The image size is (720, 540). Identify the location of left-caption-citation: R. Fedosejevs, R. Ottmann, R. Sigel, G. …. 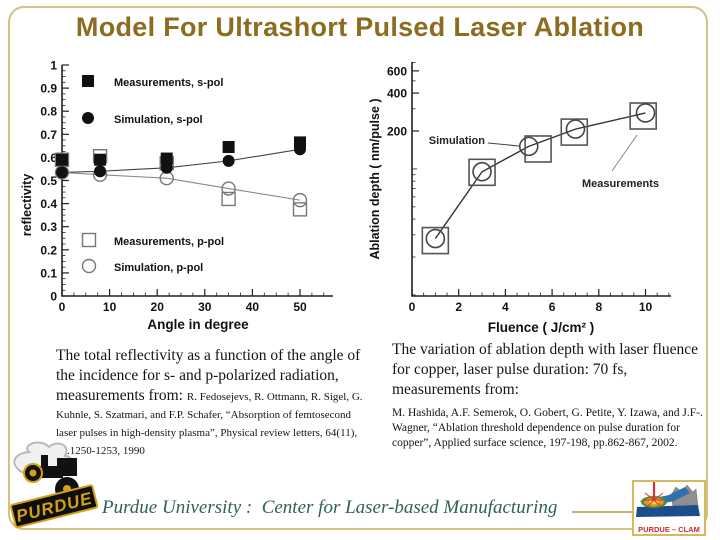
(209, 424).